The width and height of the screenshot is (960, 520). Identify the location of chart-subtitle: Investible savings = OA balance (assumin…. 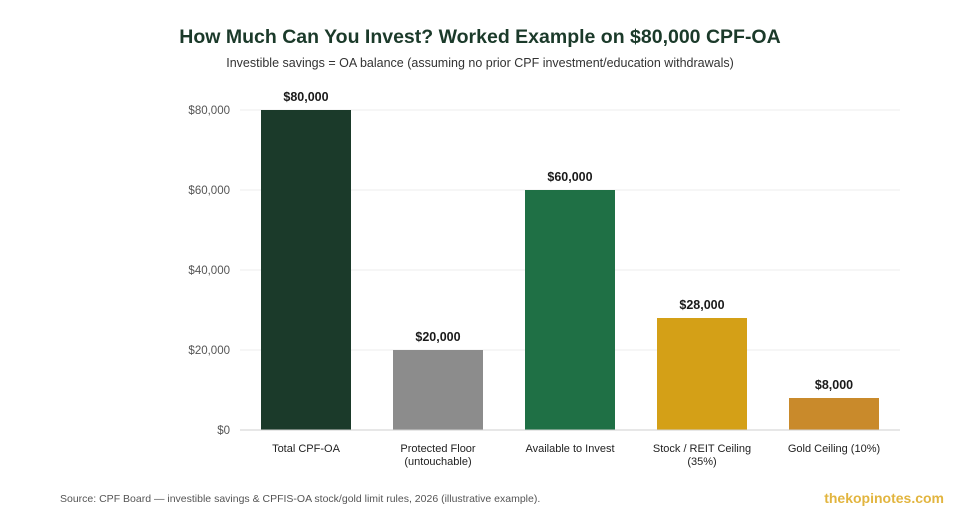
(480, 63).